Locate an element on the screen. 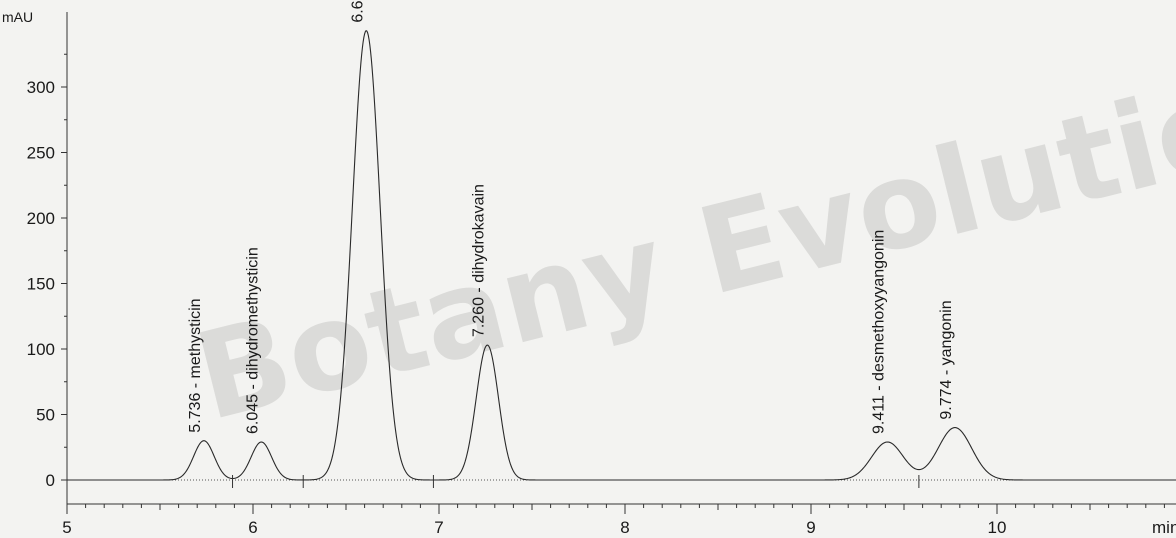  peak-label: 5.736 - methysticin is located at coordinates (195, 365).